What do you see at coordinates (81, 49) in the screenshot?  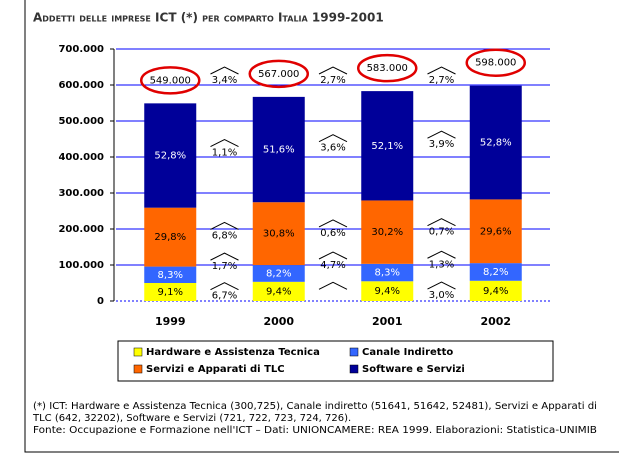 I see `y-tick-label: 700.000` at bounding box center [81, 49].